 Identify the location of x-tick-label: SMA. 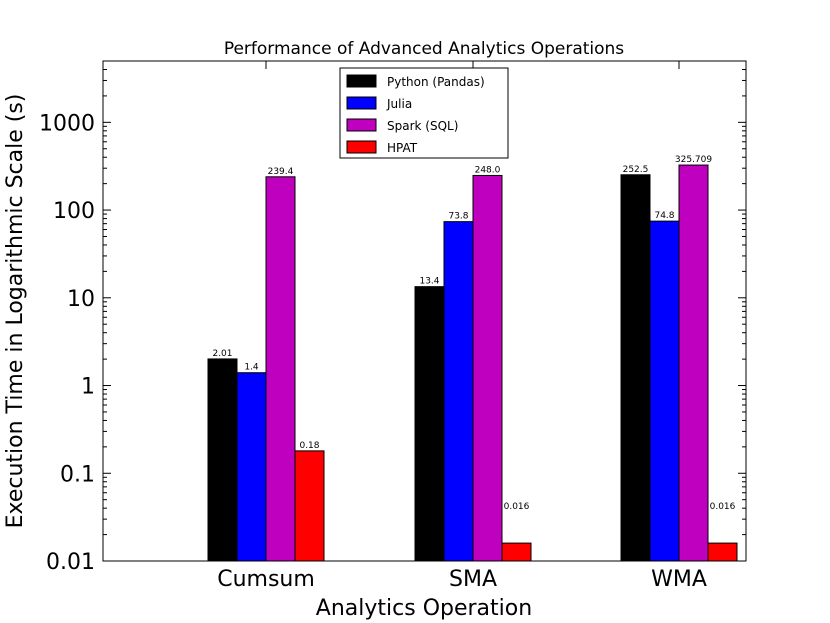
(473, 579).